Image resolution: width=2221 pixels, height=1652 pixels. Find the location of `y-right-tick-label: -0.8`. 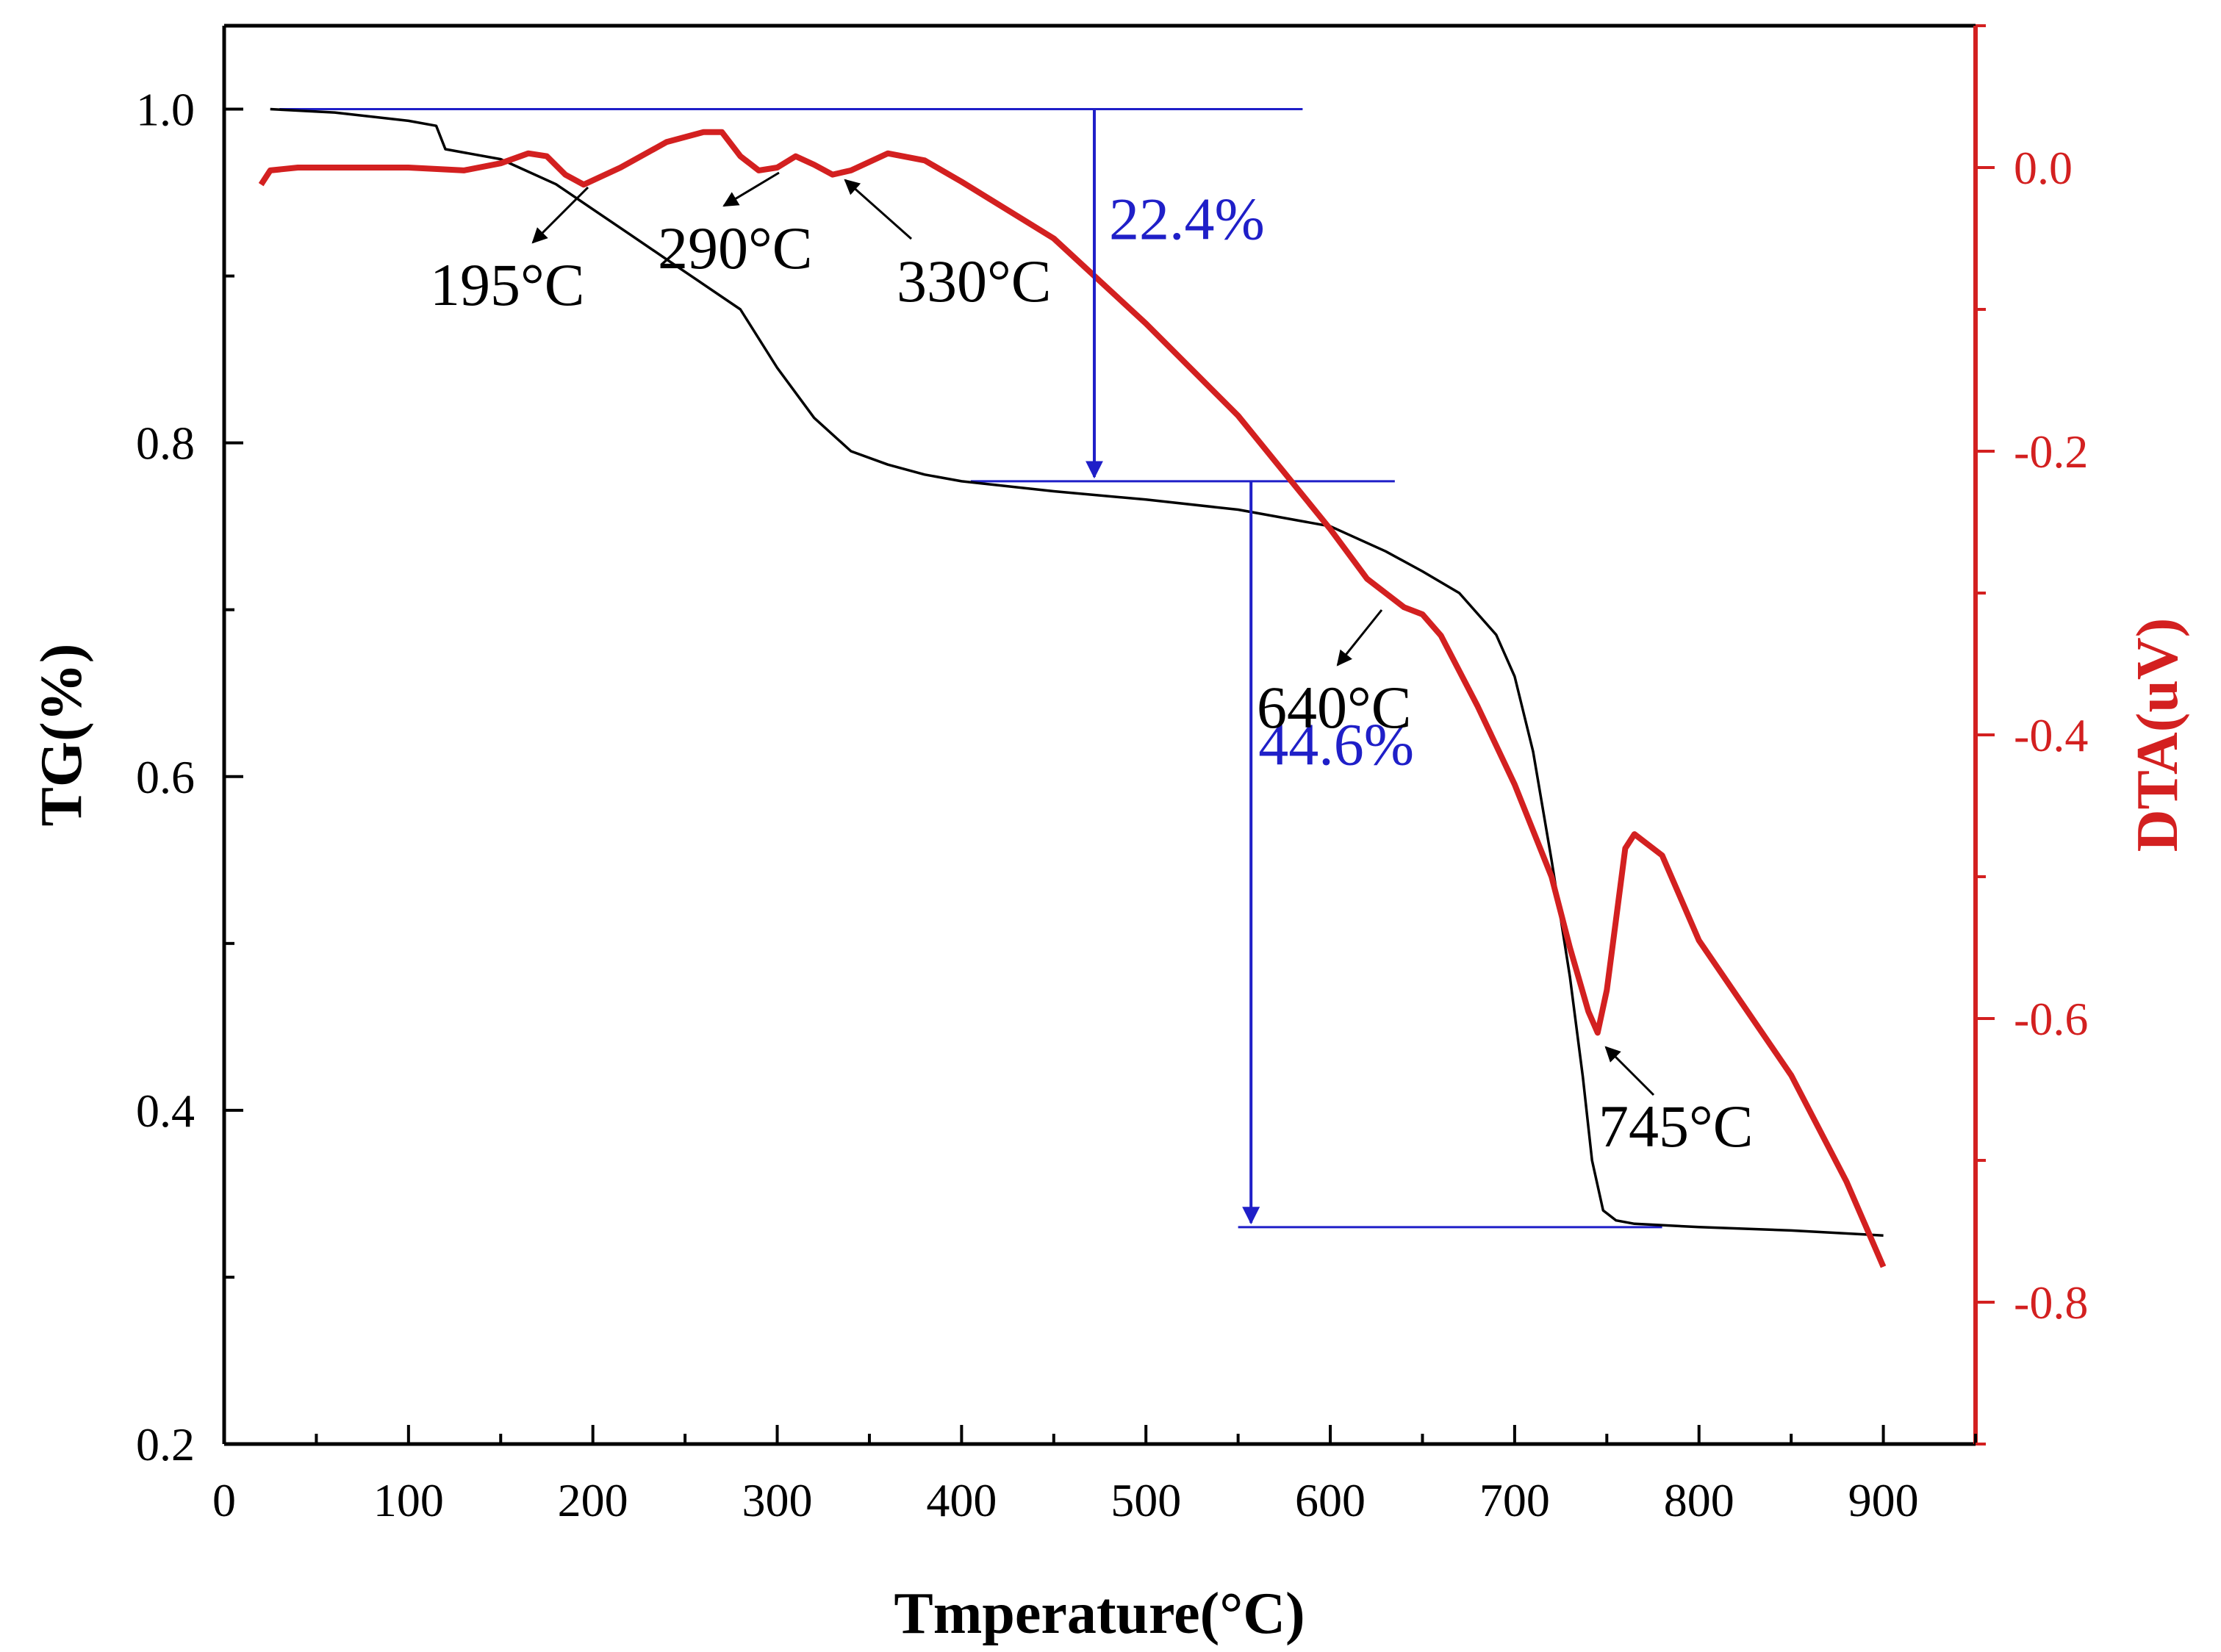

y-right-tick-label: -0.8 is located at coordinates (2051, 1302).